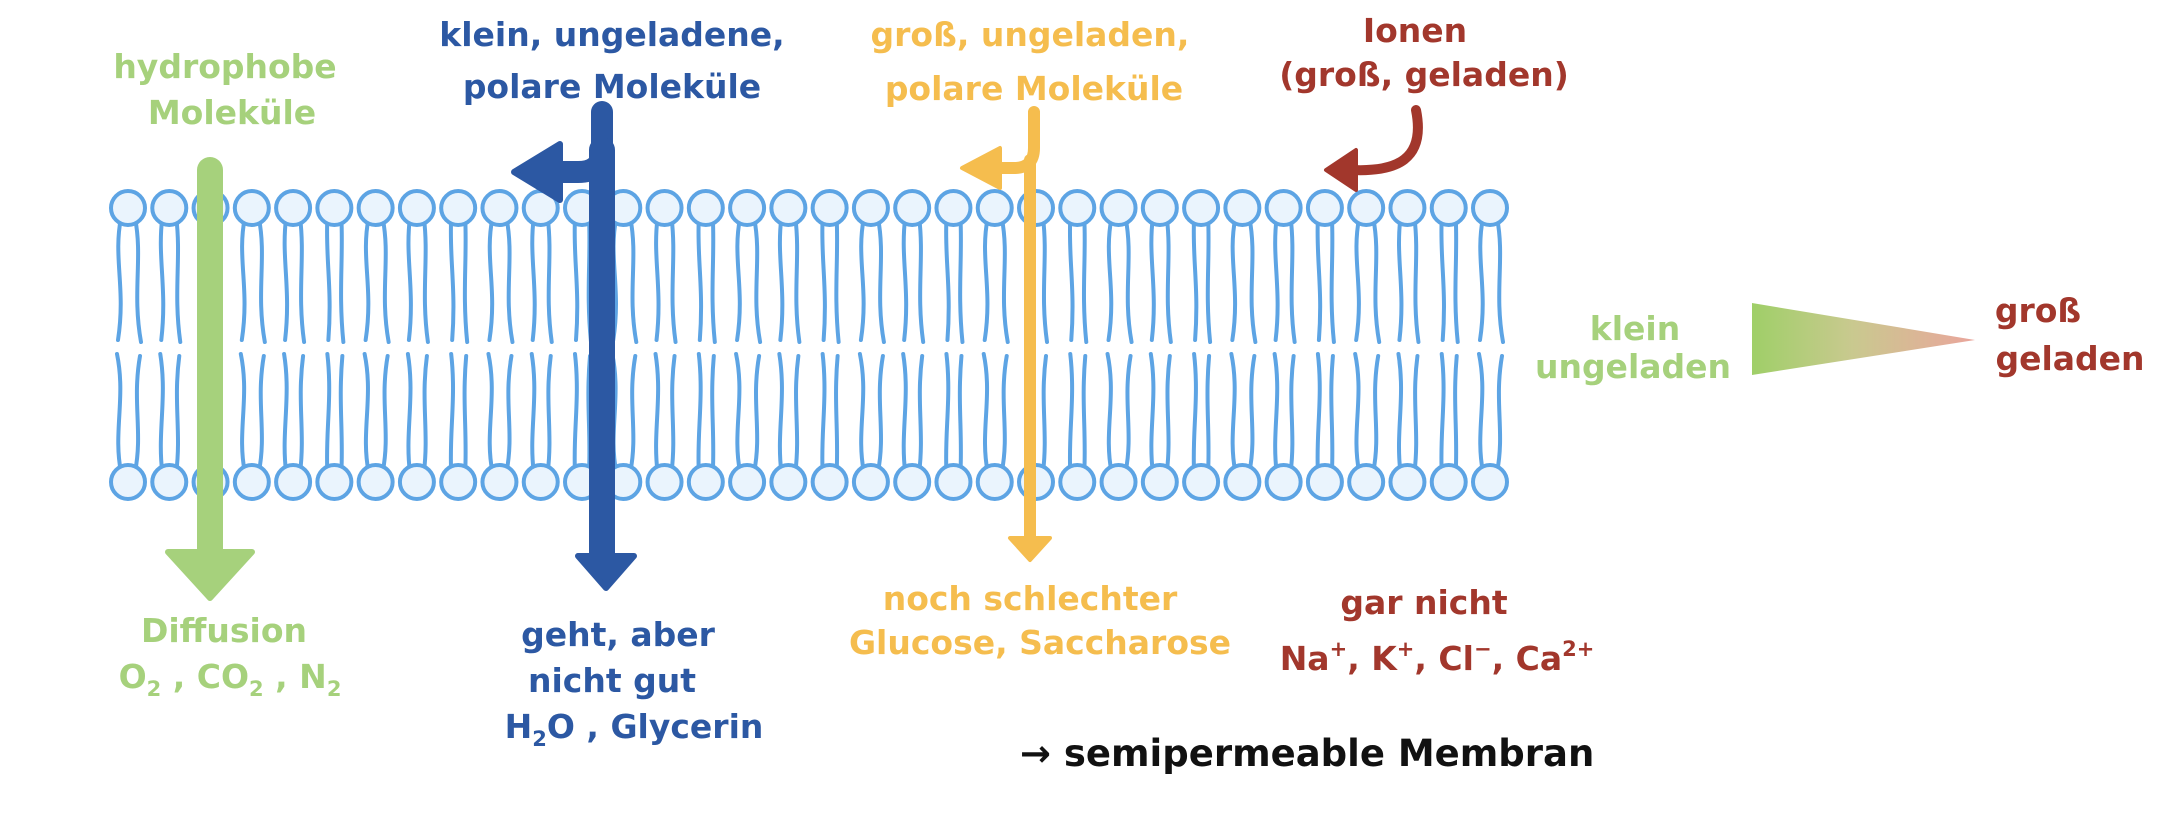 Image resolution: width=2171 pixels, height=837 pixels. Describe the element at coordinates (210, 379) in the screenshot. I see `green-arrow-icon` at that location.